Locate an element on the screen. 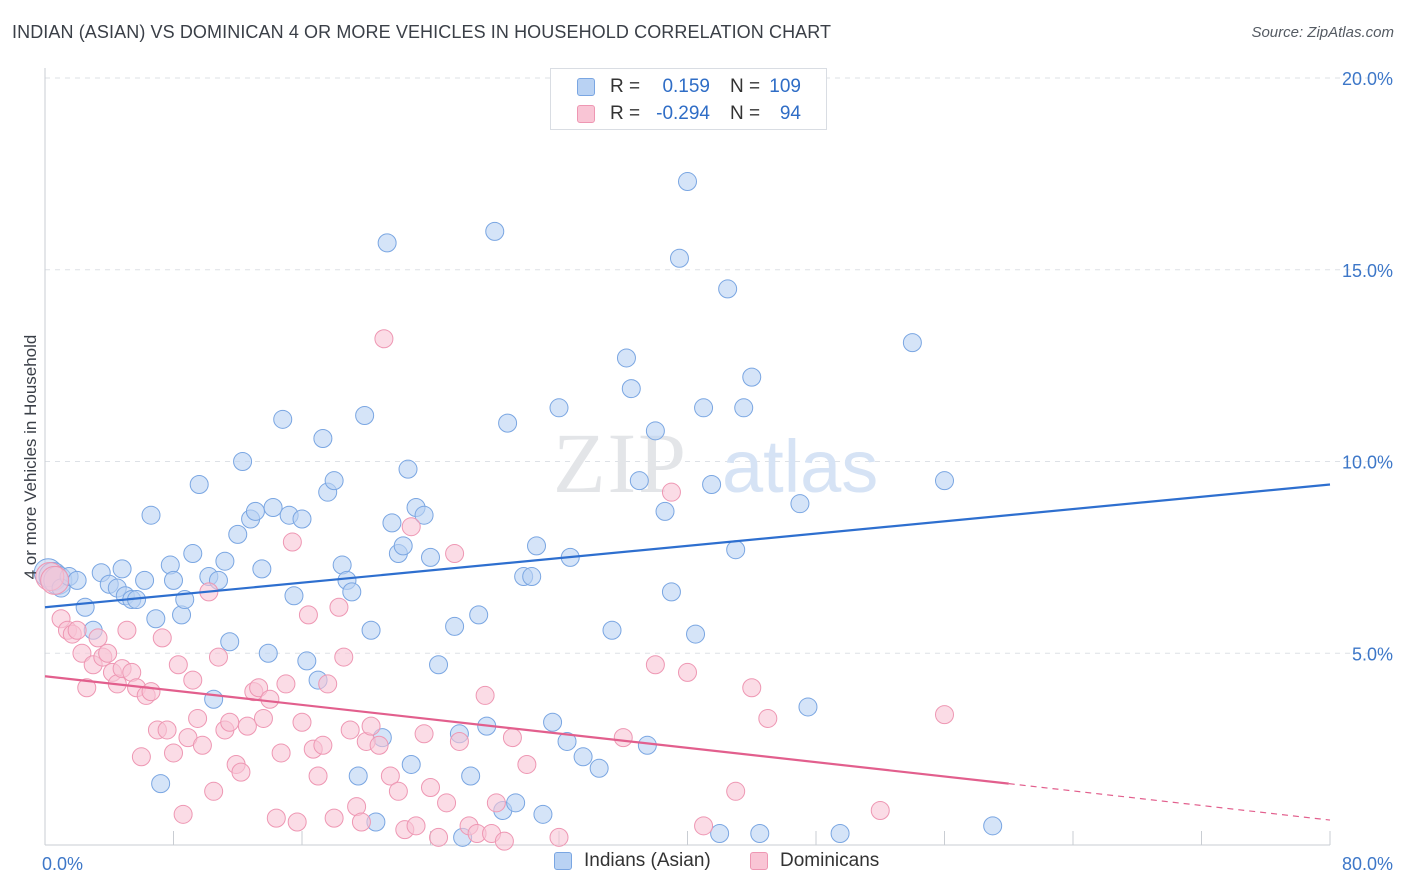  stats-legend: R = 0.159 N = 109 R = -0.294 N = 94 is located at coordinates (688, 99).